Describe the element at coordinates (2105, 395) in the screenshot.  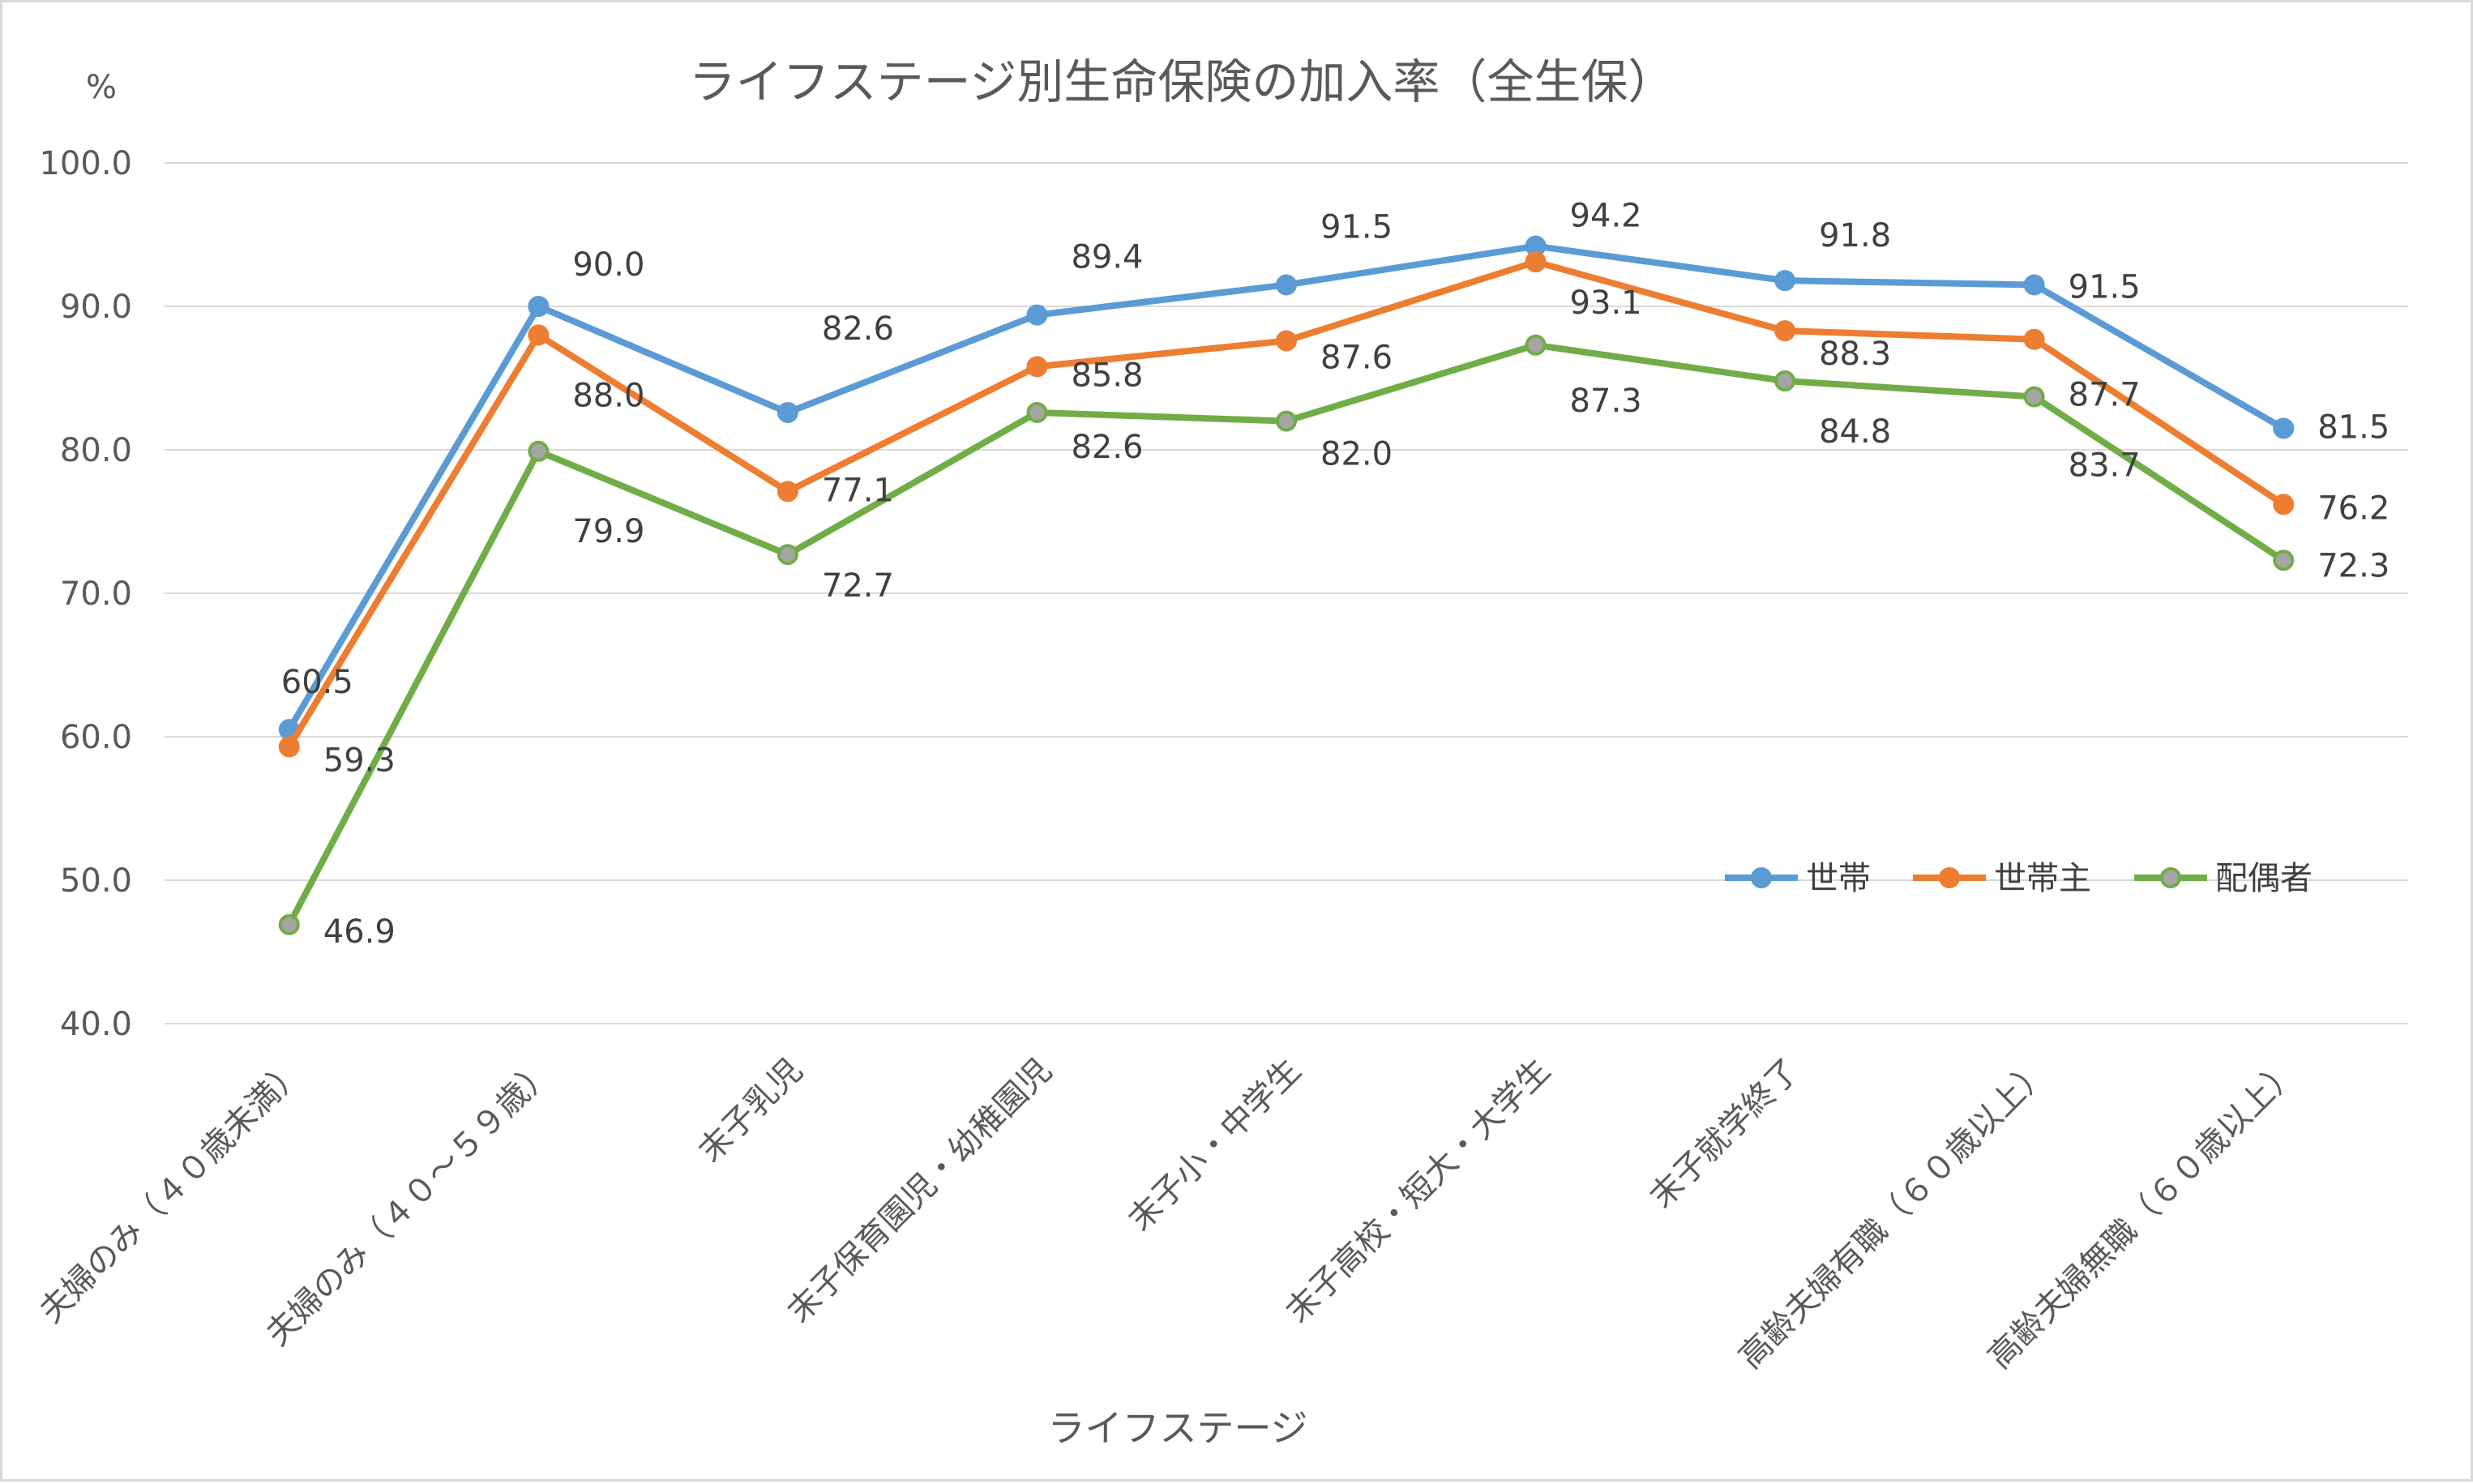
I see `data-label: 87.7` at that location.